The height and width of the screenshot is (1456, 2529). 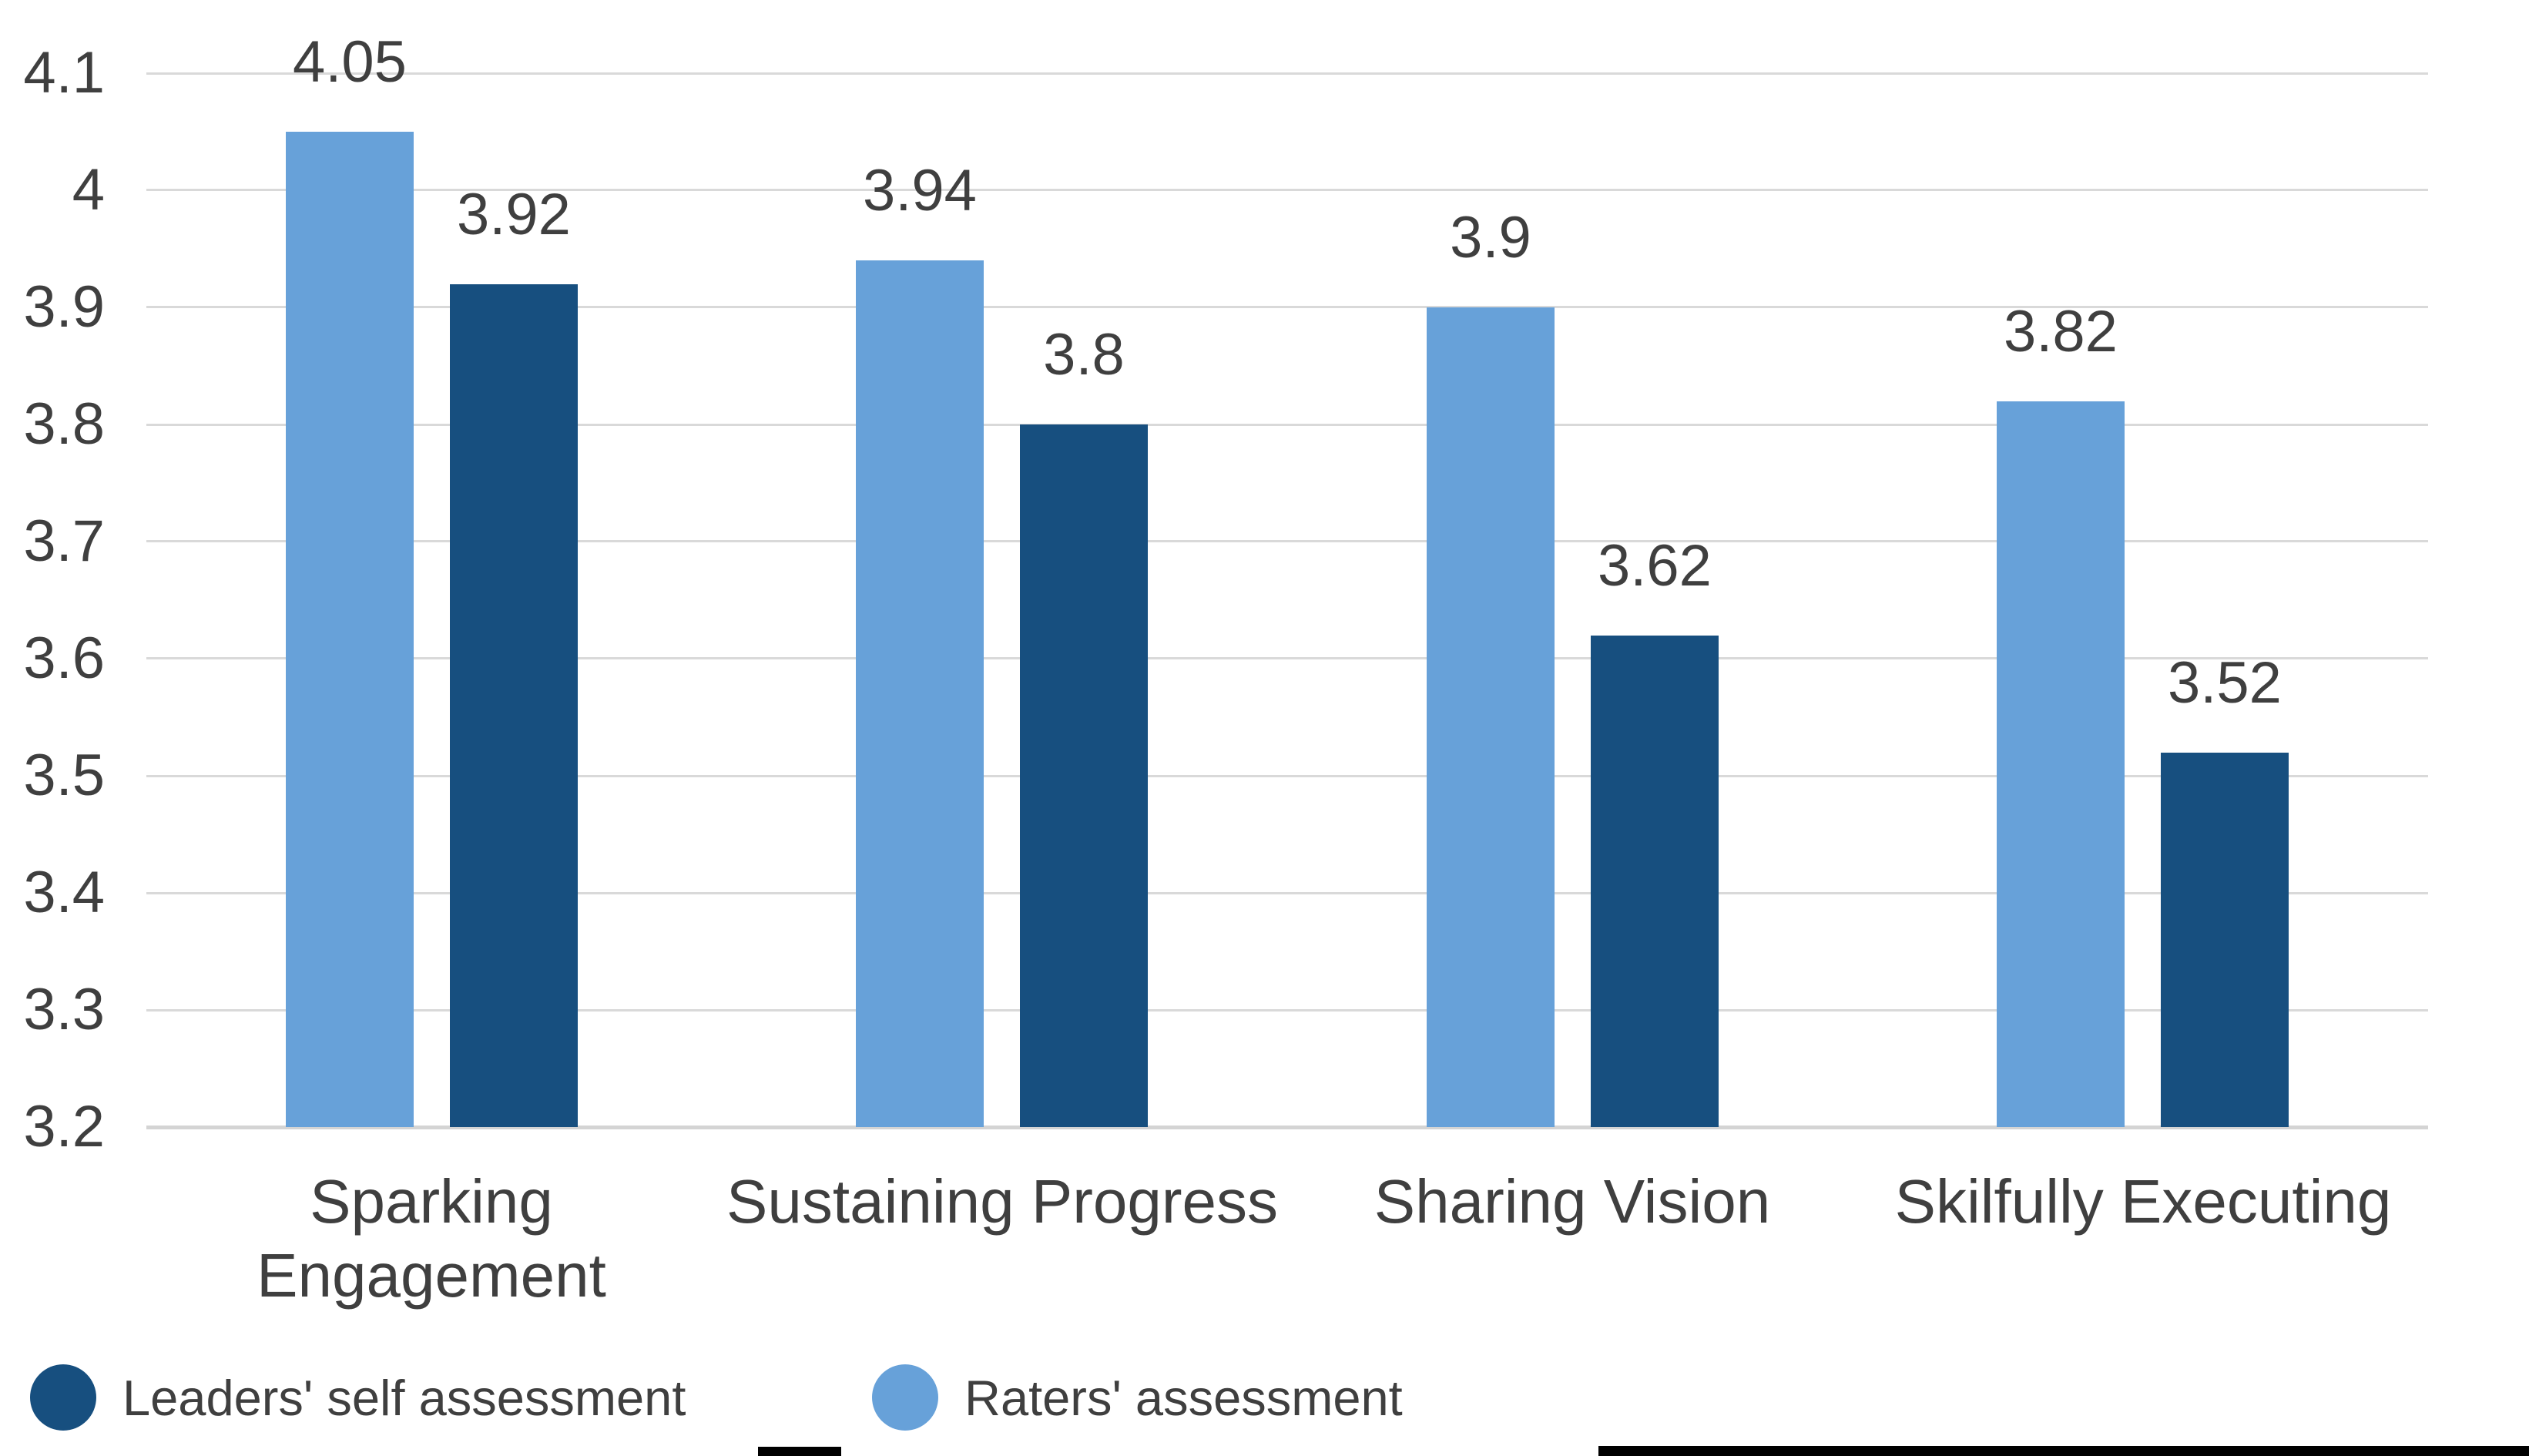 I want to click on bar-value-label: 3.62, so click(x=1655, y=566).